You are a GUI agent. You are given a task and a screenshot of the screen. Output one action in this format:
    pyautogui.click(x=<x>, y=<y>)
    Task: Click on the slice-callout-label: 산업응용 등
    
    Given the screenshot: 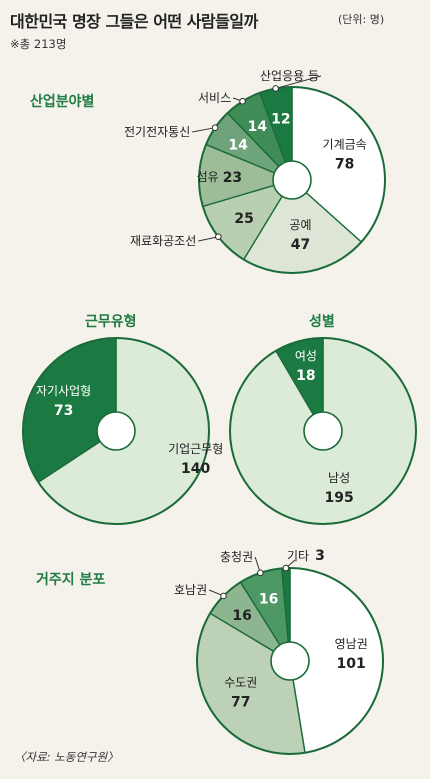 What is the action you would take?
    pyautogui.click(x=289, y=76)
    